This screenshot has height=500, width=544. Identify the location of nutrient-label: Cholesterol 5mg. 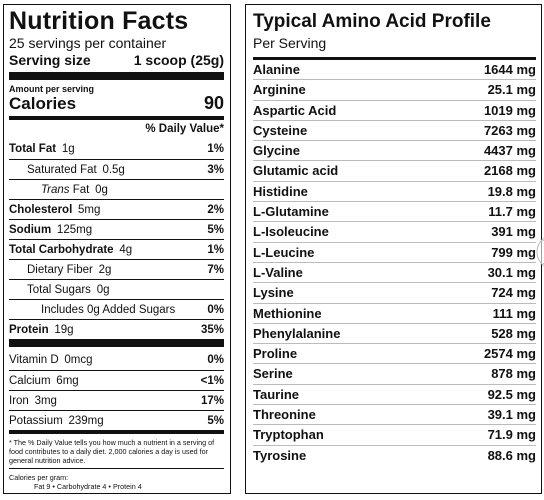
(54, 209).